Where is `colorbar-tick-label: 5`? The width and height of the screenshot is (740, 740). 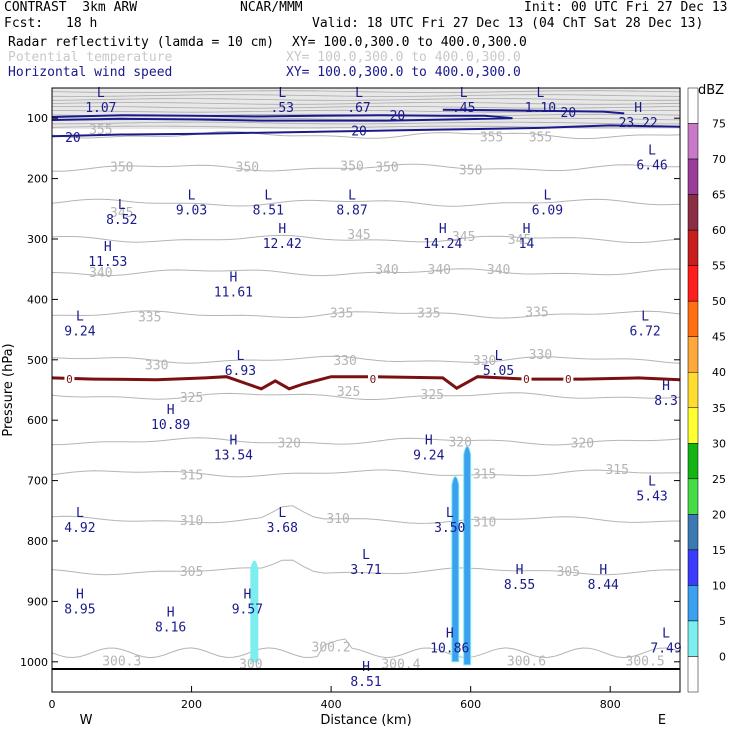 colorbar-tick-label: 5 is located at coordinates (722, 621).